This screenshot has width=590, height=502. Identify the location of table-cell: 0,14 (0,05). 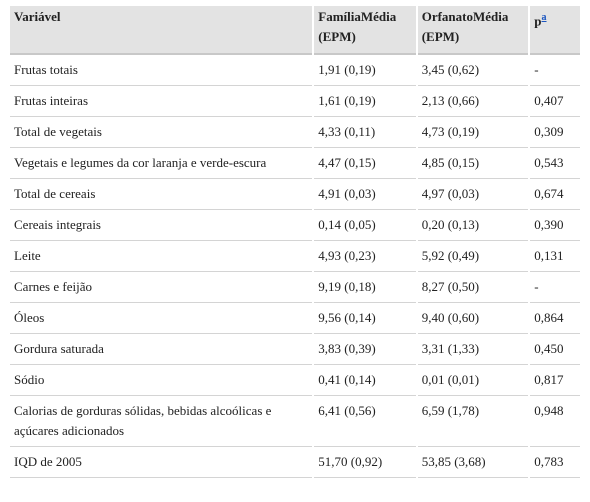
(365, 225).